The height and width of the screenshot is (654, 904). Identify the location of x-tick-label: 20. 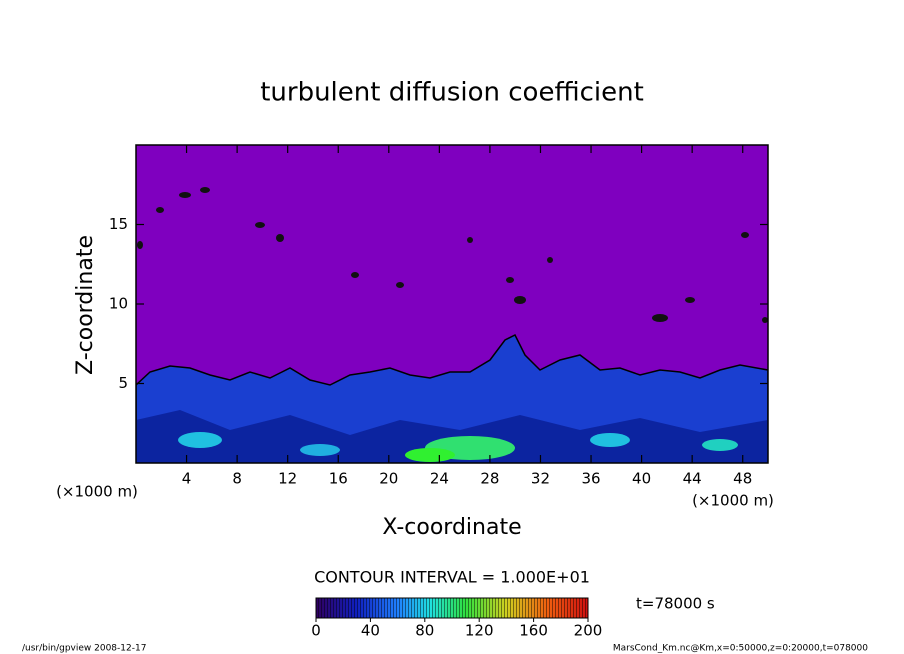
(388, 479).